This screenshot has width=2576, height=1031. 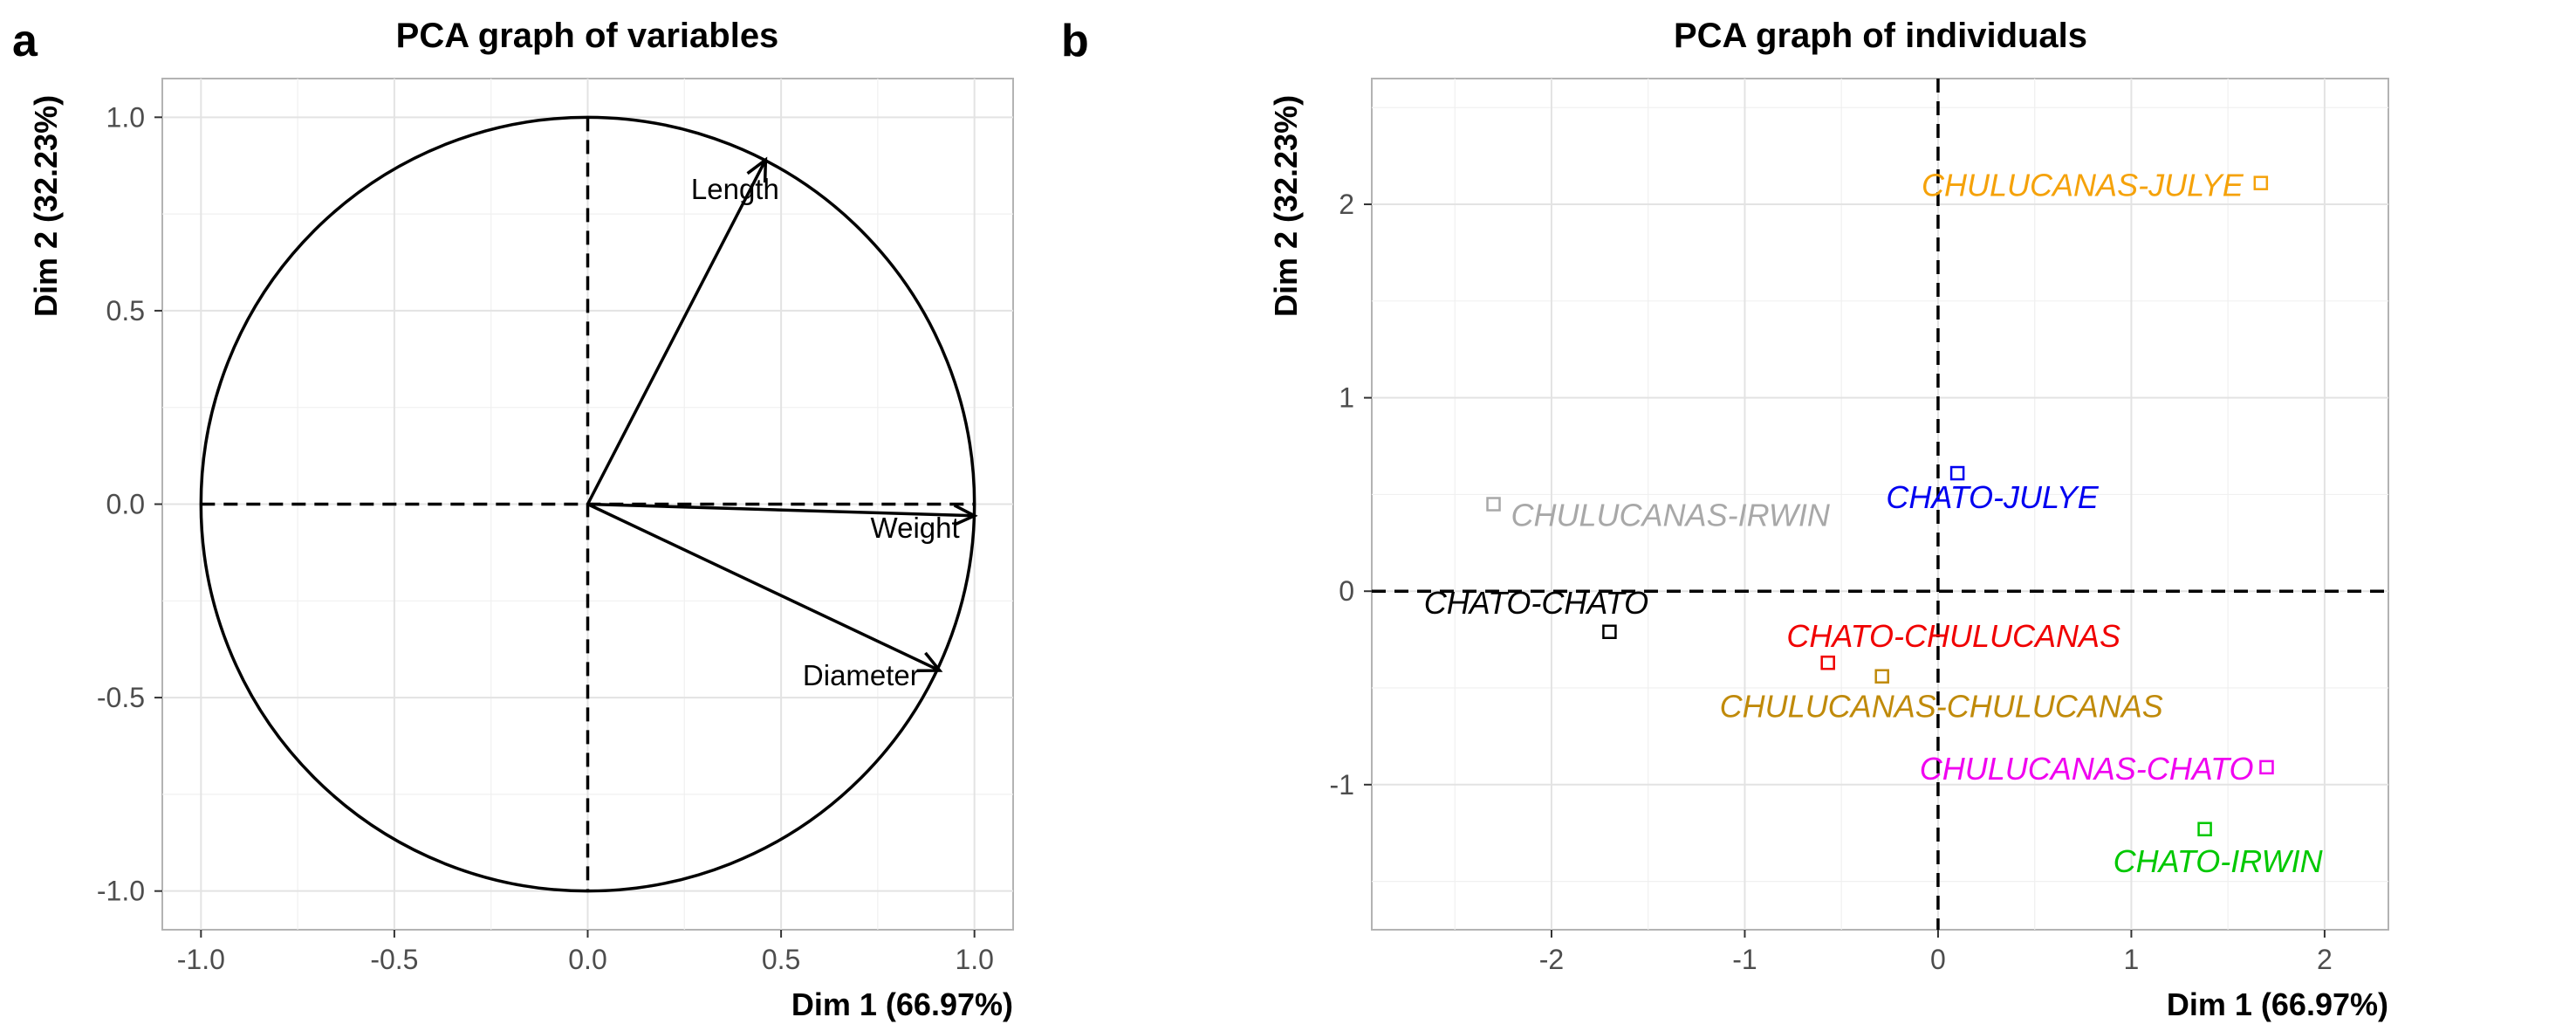 I want to click on arrowhead-diameter, so click(x=930, y=662).